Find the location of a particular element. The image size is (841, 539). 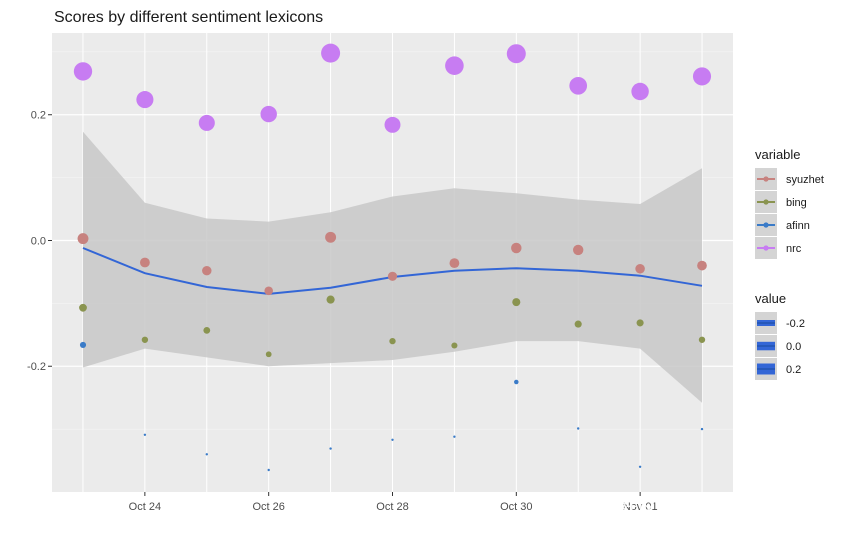

y-axis-ticks: -0.2 0.0 0.2 is located at coordinates (39, 241).